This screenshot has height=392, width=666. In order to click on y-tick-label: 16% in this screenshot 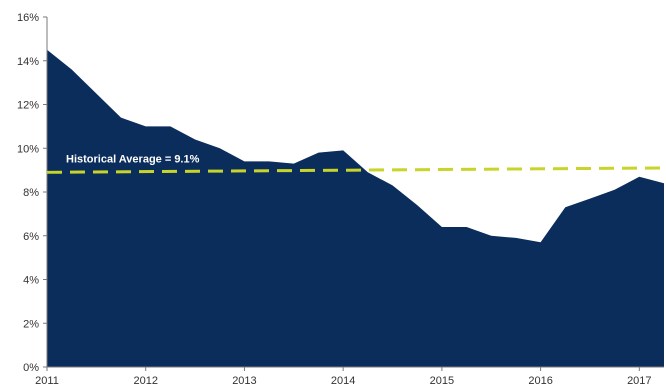, I will do `click(28, 18)`.